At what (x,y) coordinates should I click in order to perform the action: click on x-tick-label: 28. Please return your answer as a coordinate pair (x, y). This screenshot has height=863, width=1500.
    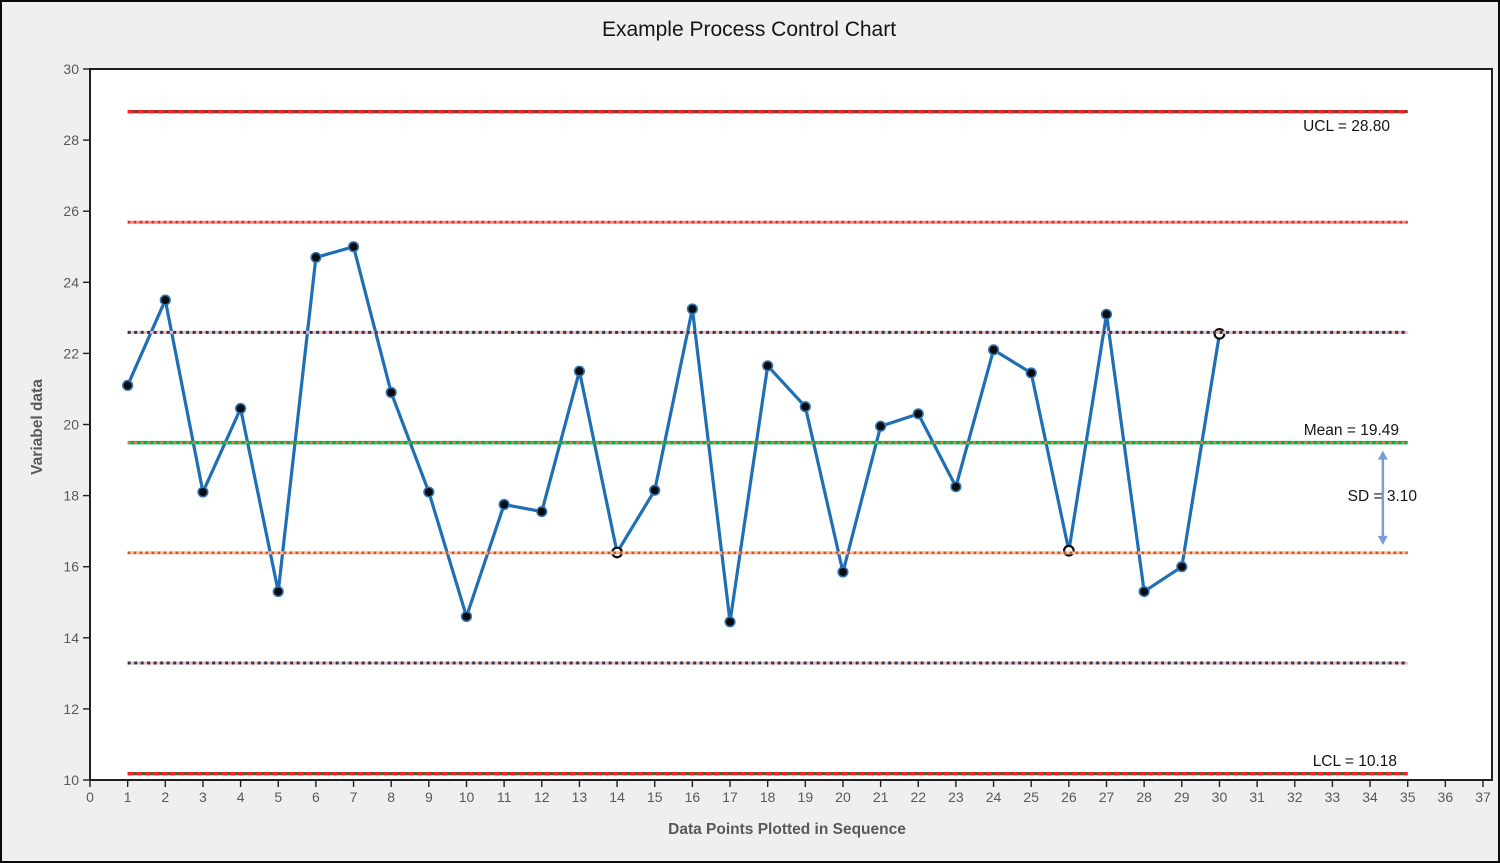
    Looking at the image, I should click on (1144, 797).